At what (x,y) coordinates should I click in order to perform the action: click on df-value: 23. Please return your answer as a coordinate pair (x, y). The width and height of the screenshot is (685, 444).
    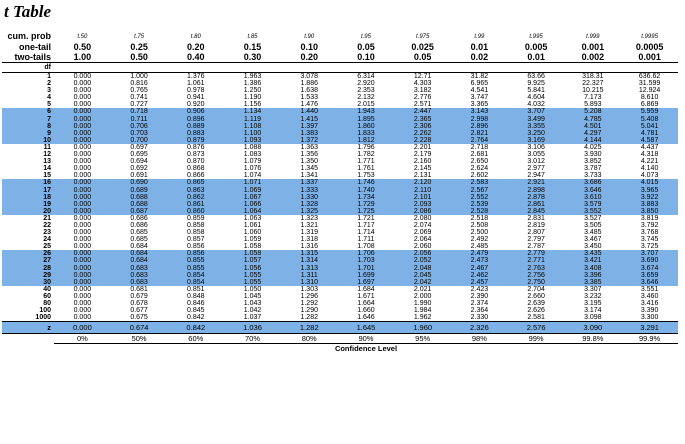
    Looking at the image, I should click on (47, 233).